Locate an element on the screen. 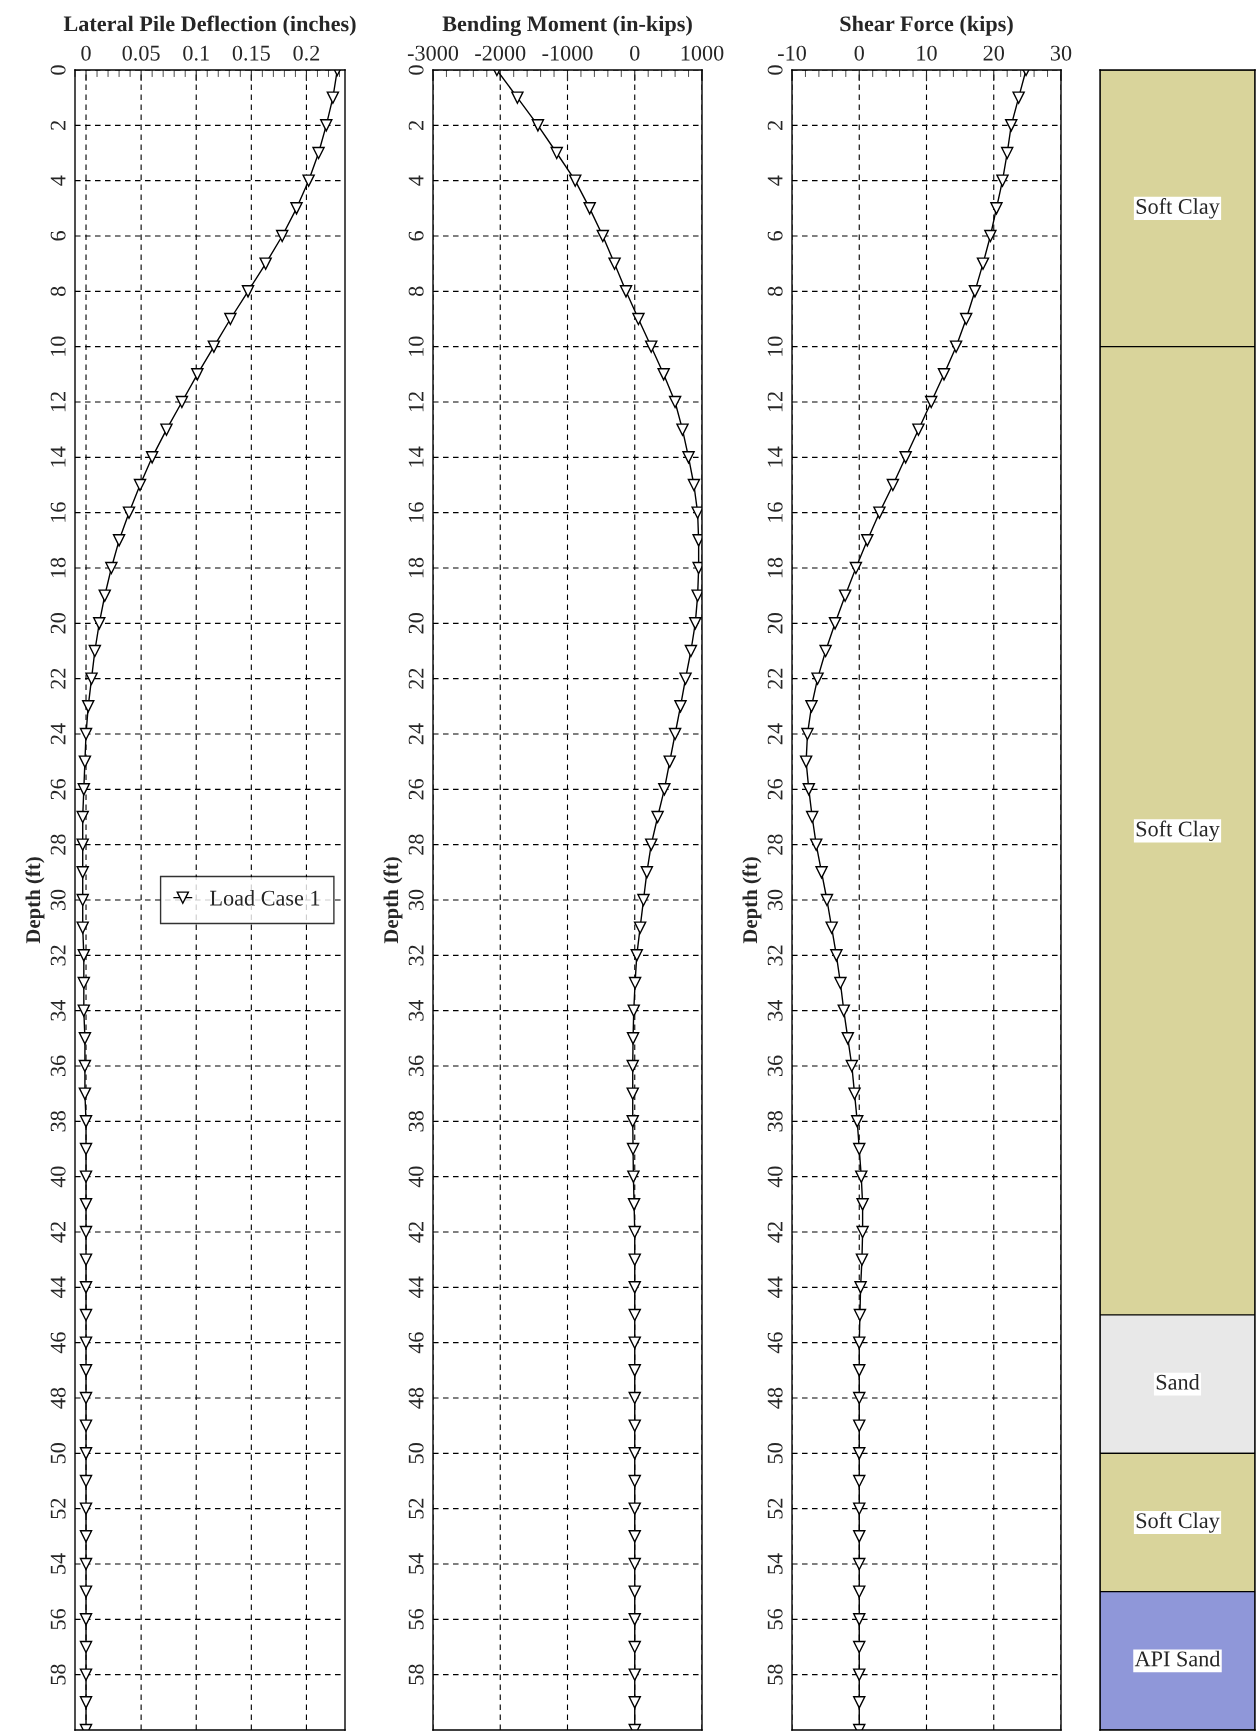 This screenshot has height=1732, width=1259. x-tick-label: -1000 is located at coordinates (567, 53).